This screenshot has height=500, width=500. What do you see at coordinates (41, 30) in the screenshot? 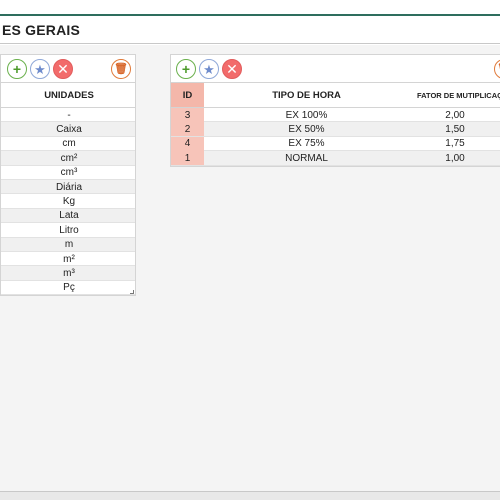
I see `page-title: ES GERAIS` at bounding box center [41, 30].